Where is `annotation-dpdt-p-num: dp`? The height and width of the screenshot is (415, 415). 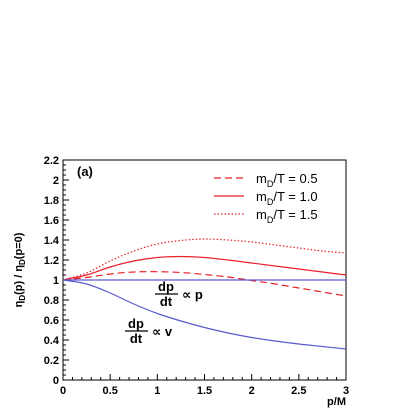
annotation-dpdt-p-num: dp is located at coordinates (166, 286).